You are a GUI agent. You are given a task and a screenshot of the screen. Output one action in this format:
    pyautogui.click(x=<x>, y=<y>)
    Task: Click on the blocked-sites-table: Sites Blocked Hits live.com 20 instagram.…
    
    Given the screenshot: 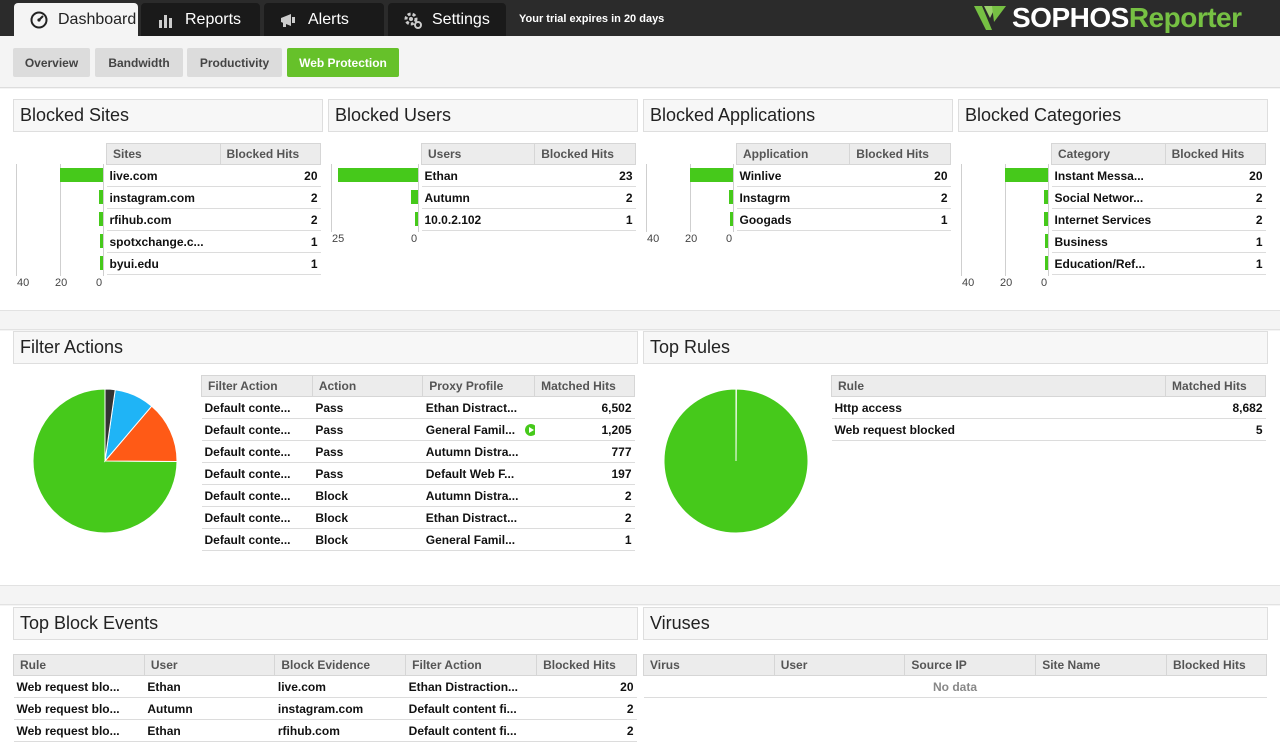 What is the action you would take?
    pyautogui.click(x=214, y=209)
    